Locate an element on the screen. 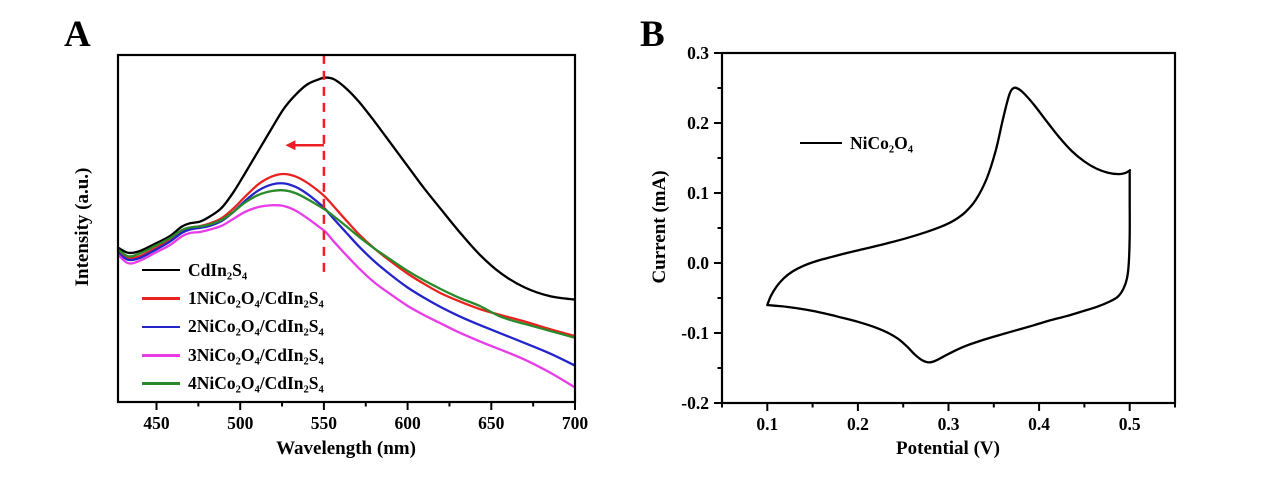 This screenshot has width=1268, height=482. x-tick-label: 600 is located at coordinates (407, 423).